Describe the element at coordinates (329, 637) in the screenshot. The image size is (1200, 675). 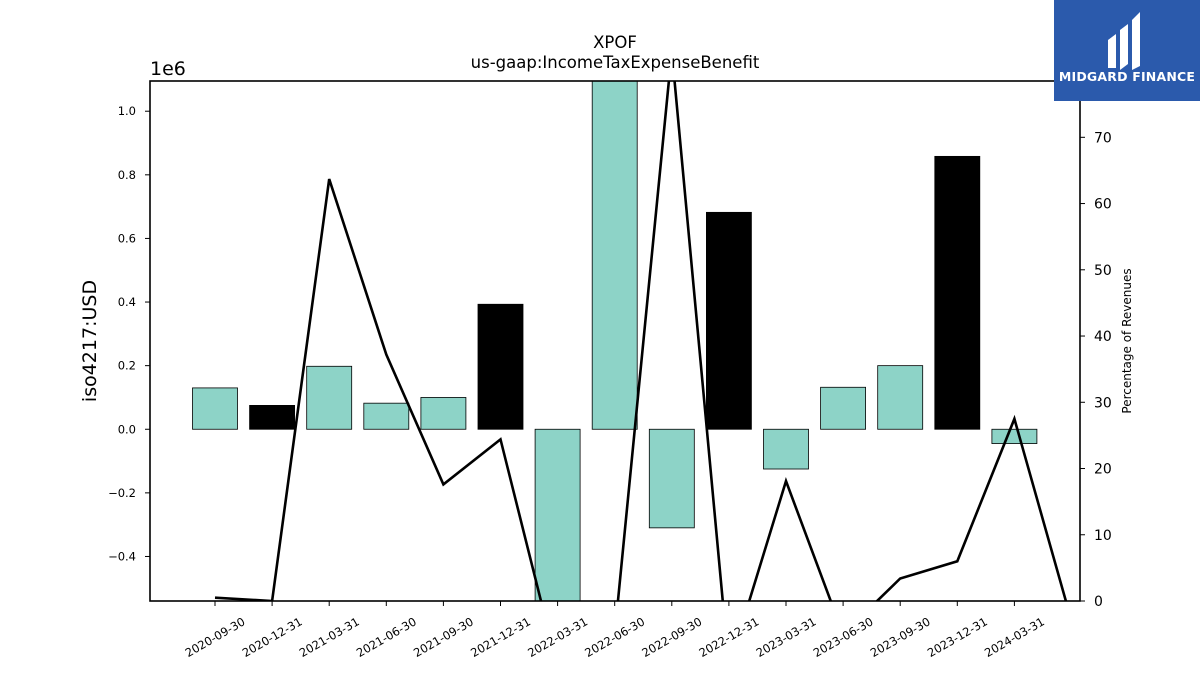
I see `x-tick-label: 2021-03-31` at that location.